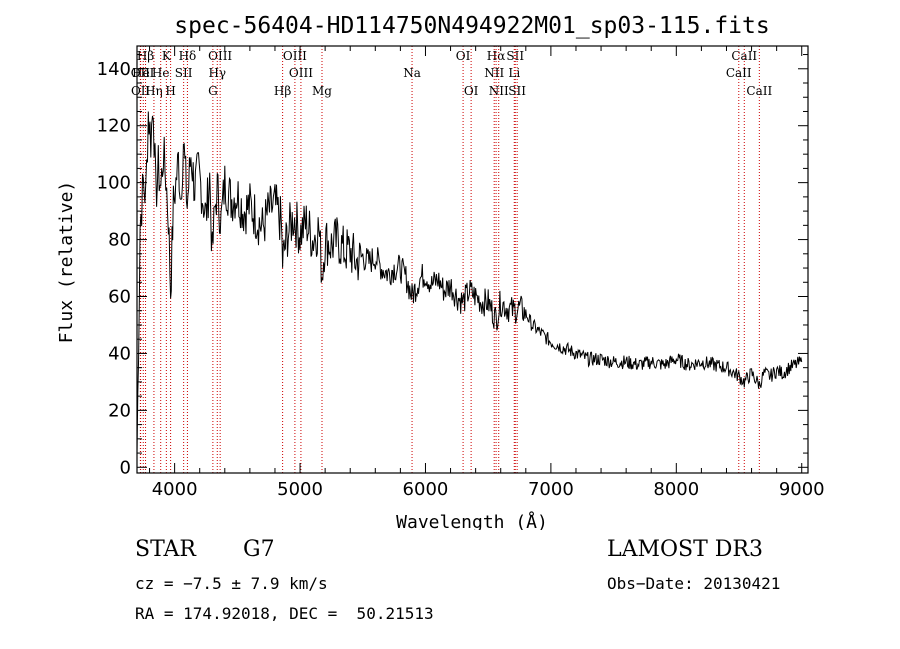 The height and width of the screenshot is (649, 900). Describe the element at coordinates (217, 73) in the screenshot. I see `spectral-line-label: Hγ` at that location.